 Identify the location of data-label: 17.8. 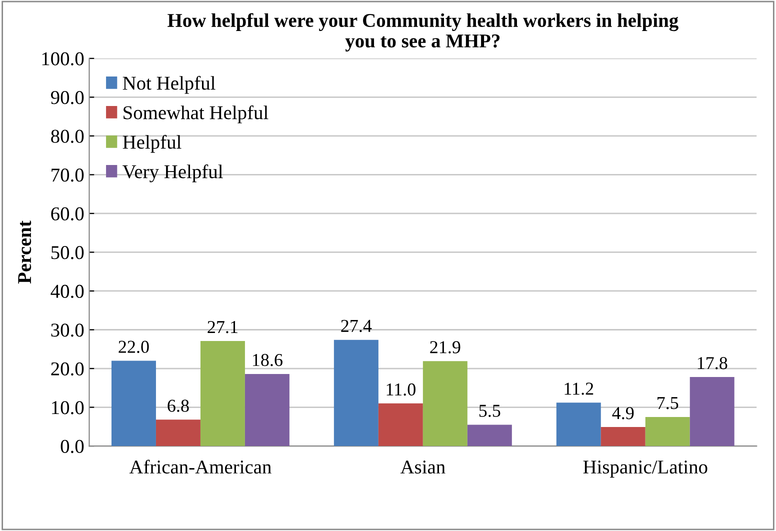
(713, 363).